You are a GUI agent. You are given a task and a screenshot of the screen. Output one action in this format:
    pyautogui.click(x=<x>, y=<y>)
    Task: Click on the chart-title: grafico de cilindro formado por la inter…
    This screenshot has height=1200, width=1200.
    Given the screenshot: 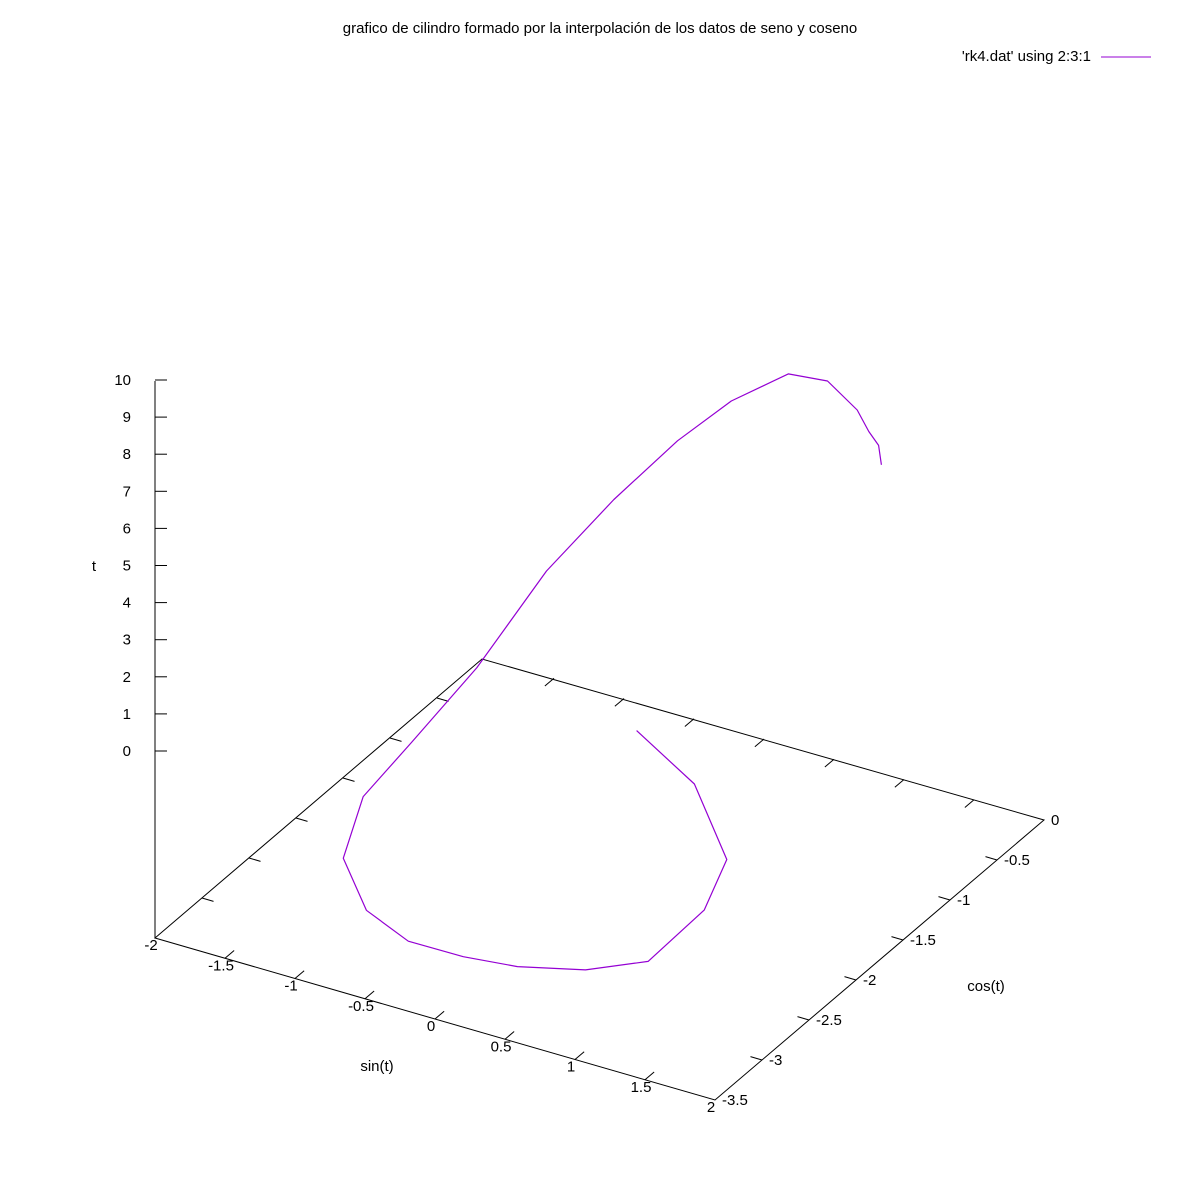 What is the action you would take?
    pyautogui.click(x=600, y=28)
    